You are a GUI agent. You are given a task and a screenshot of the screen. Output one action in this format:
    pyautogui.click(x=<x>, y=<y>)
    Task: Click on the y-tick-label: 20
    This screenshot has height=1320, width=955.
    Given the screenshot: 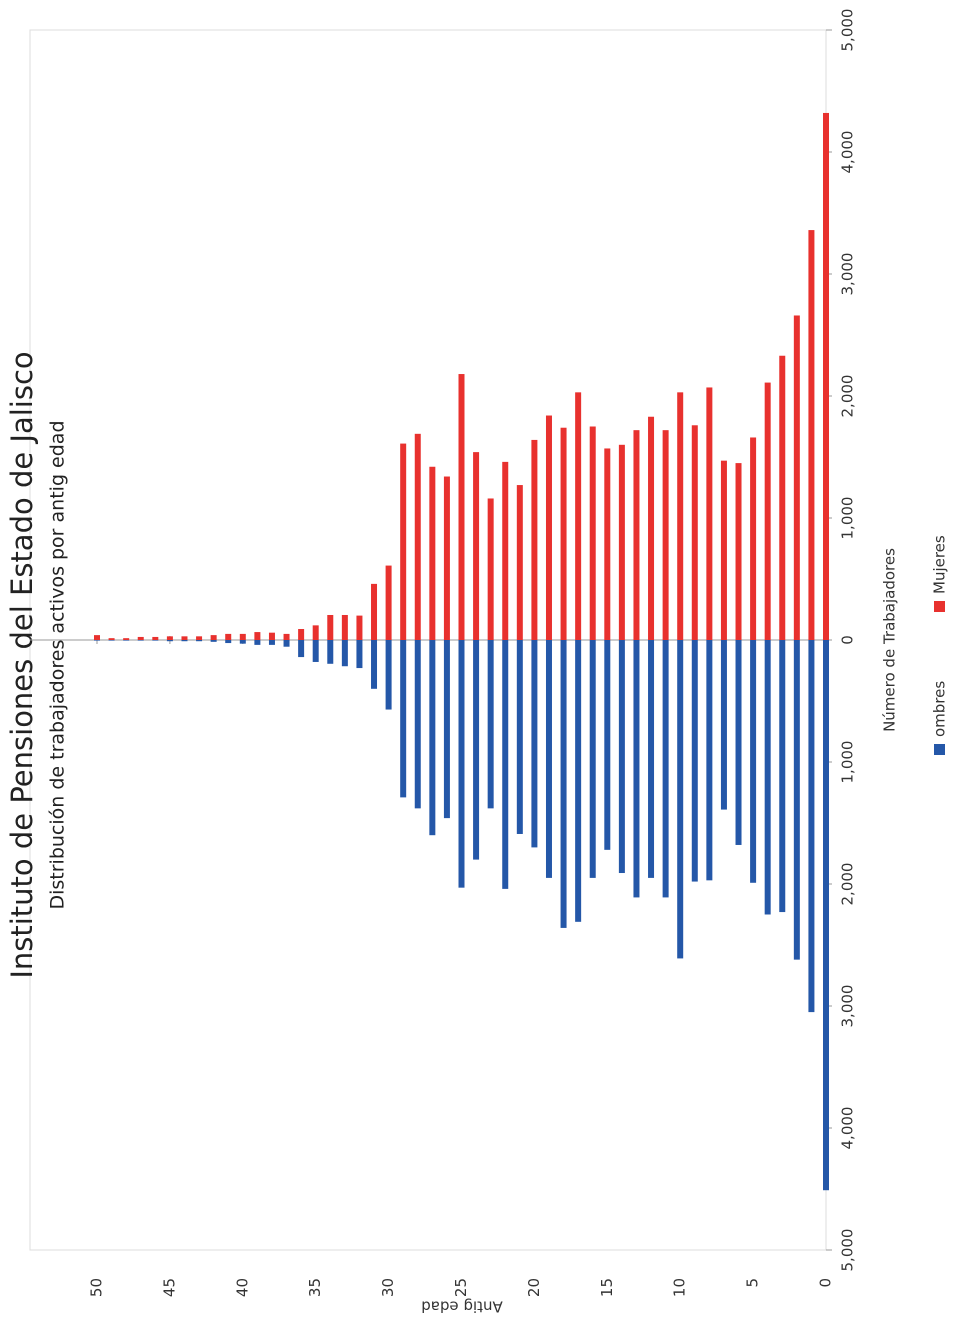 What is the action you would take?
    pyautogui.click(x=534, y=1287)
    